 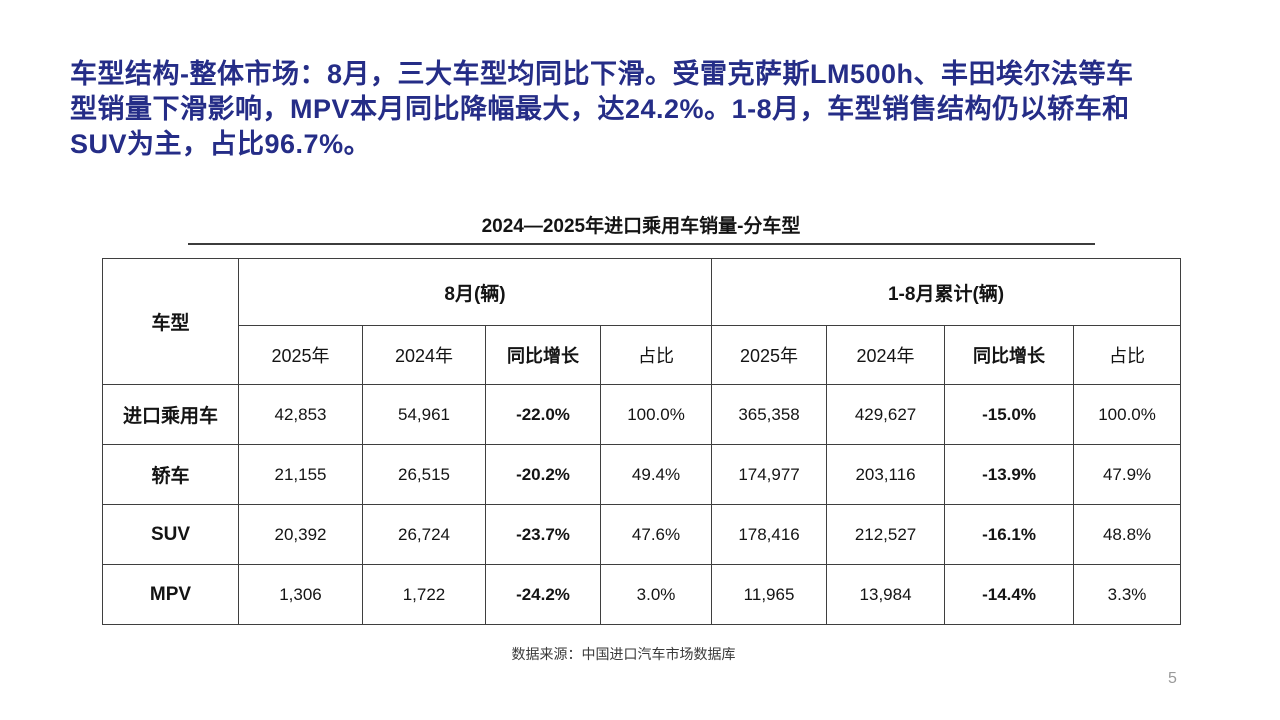 What do you see at coordinates (424, 594) in the screenshot?
I see `cell-aug-2024: 1,722` at bounding box center [424, 594].